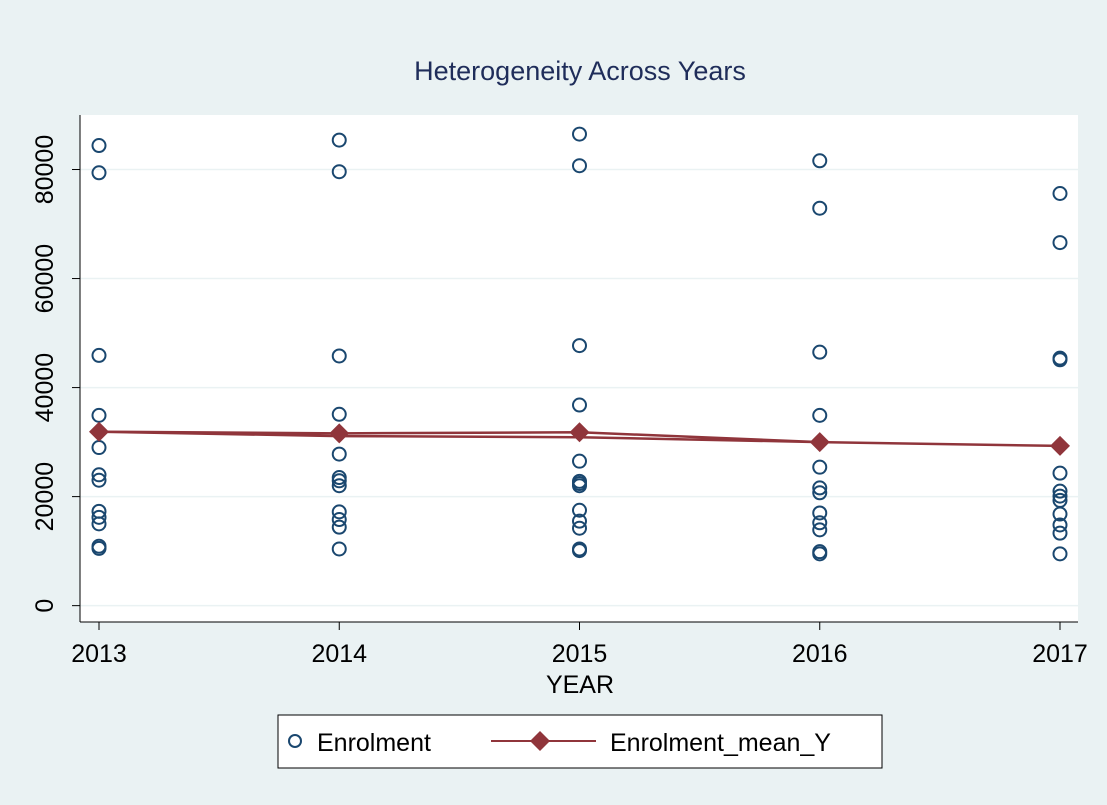 Image resolution: width=1107 pixels, height=805 pixels. I want to click on chart-title: Heterogeneity Across Years, so click(580, 71).